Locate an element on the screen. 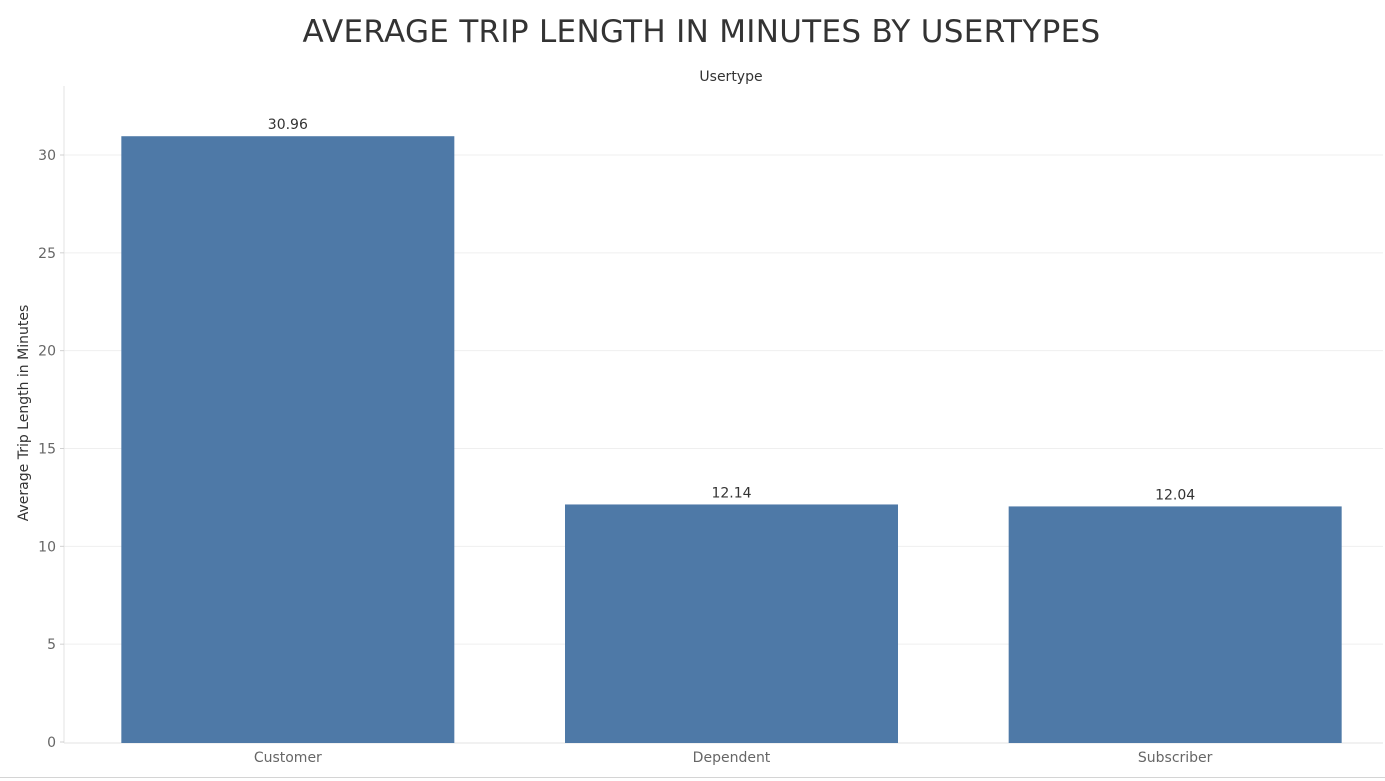 The height and width of the screenshot is (781, 1385). bottom-divider is located at coordinates (692, 777).